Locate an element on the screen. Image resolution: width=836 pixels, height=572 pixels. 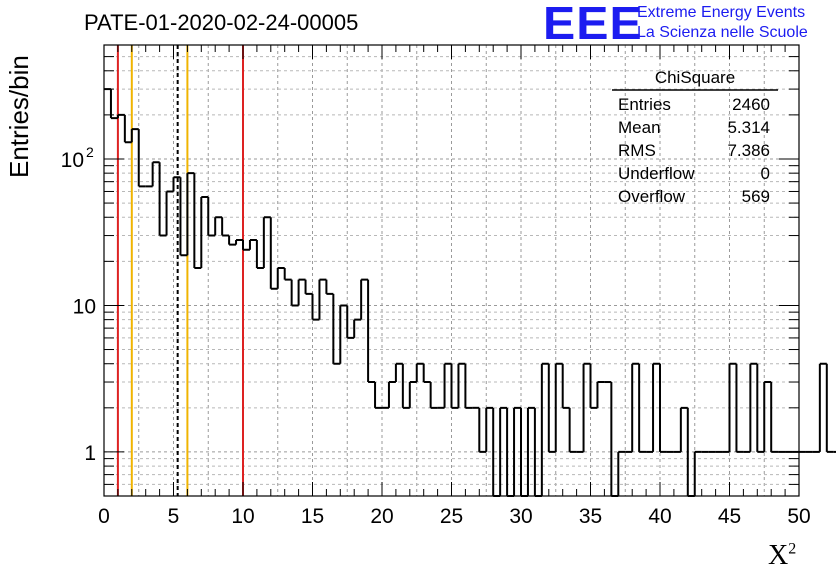
x-tick-label: 15 is located at coordinates (312, 516).